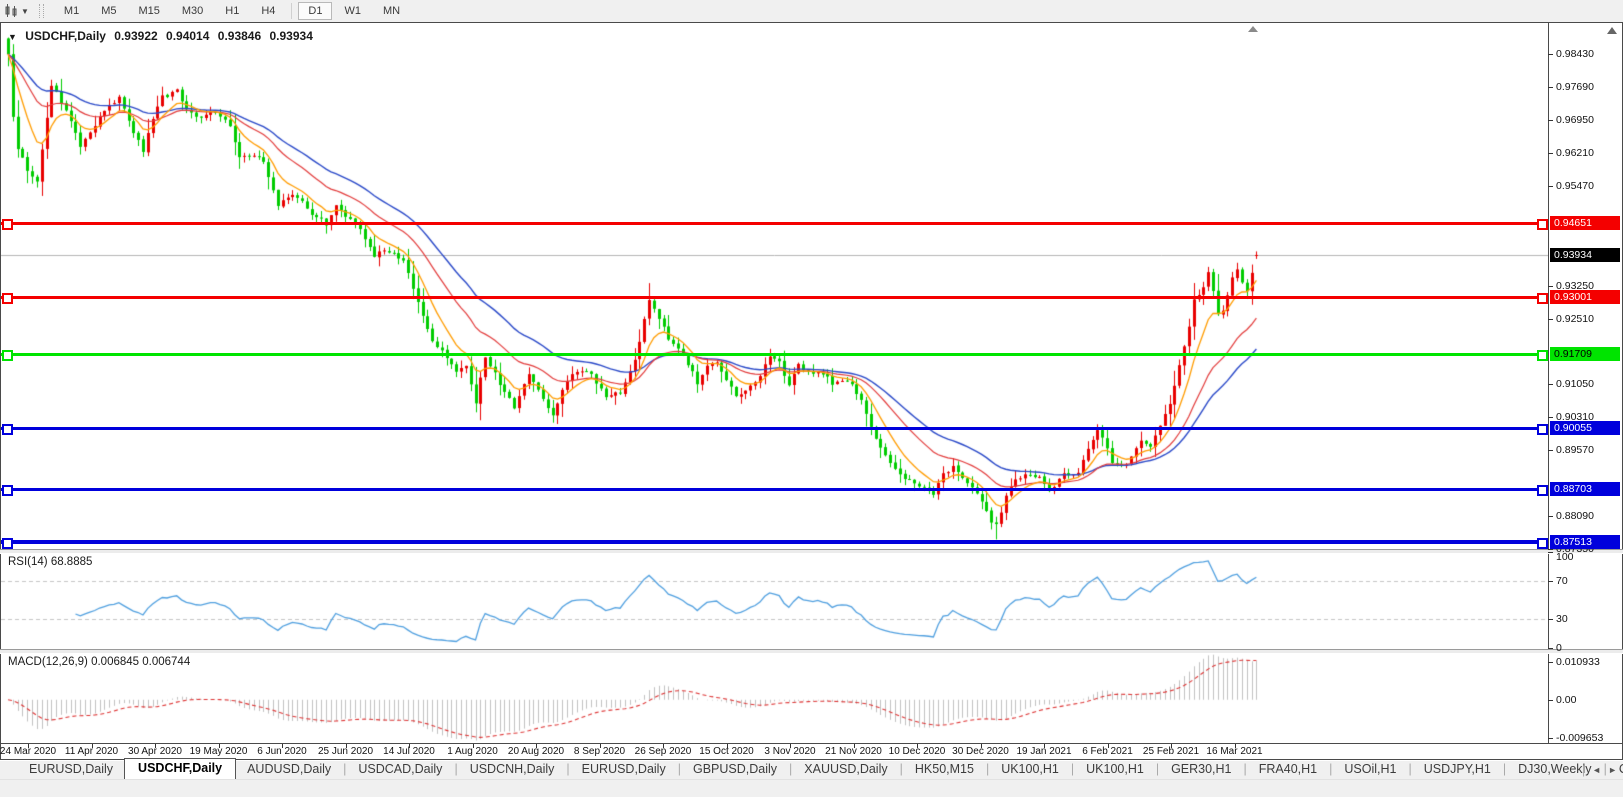 The image size is (1623, 797). What do you see at coordinates (726, 751) in the screenshot?
I see `date-axis-label: 15 Oct 2020` at bounding box center [726, 751].